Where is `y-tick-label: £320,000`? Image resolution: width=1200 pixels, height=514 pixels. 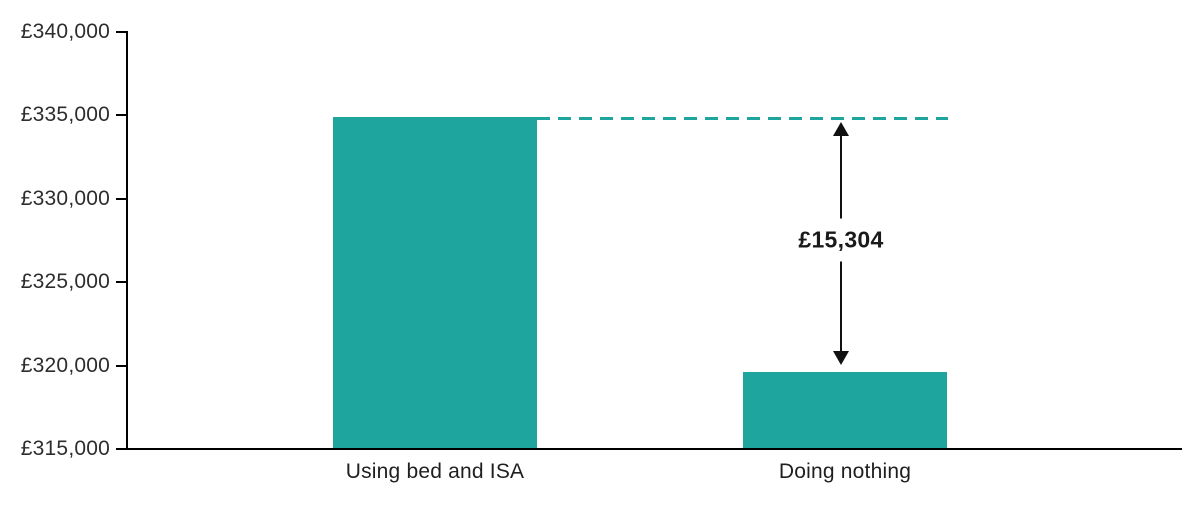 y-tick-label: £320,000 is located at coordinates (65, 365).